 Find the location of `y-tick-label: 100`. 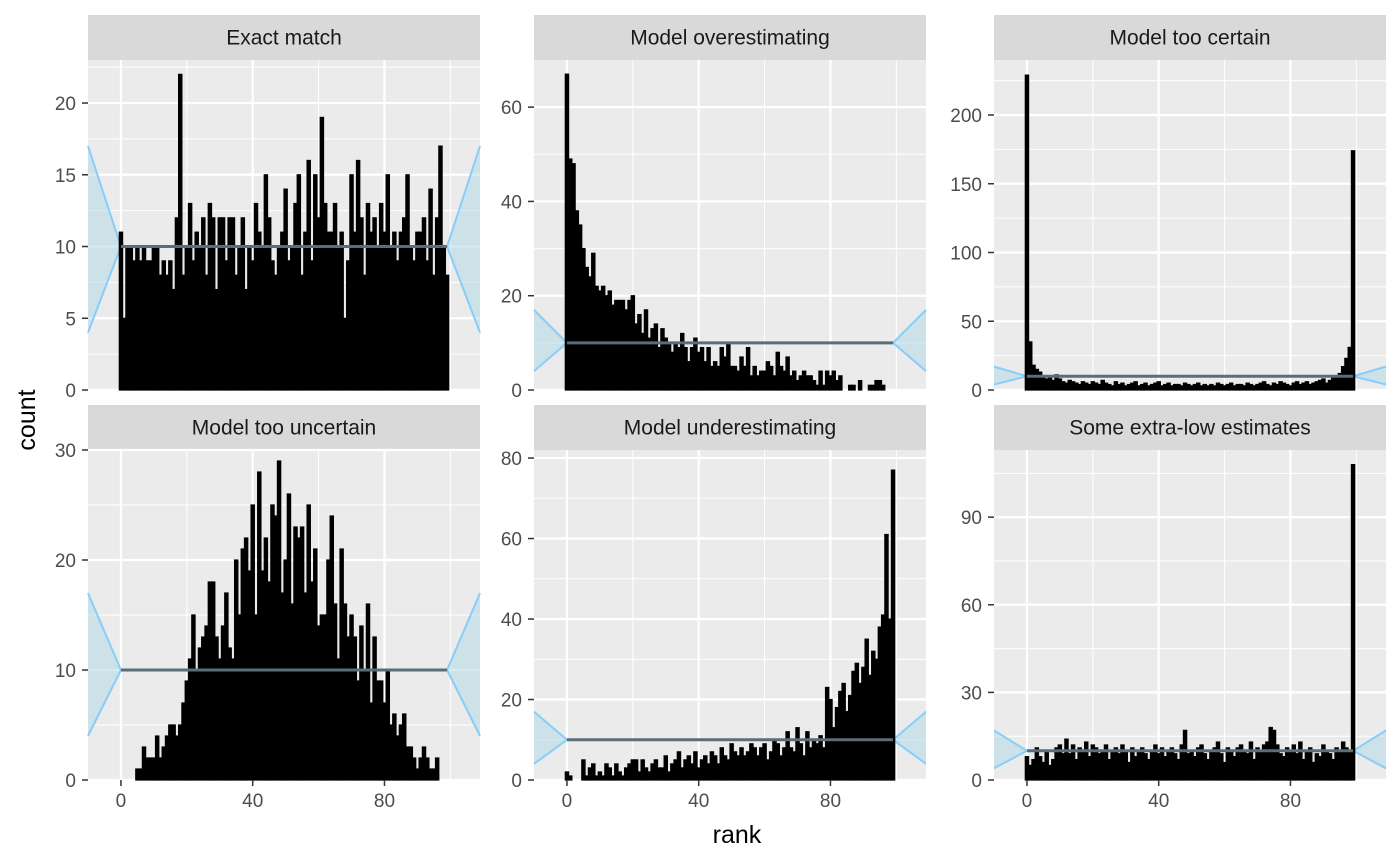

y-tick-label: 100 is located at coordinates (966, 254).